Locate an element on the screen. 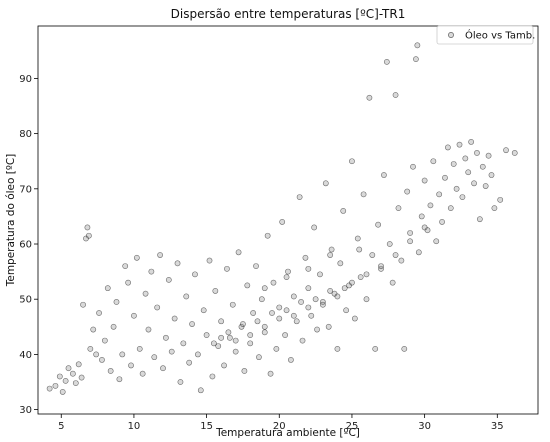 Image resolution: width=550 pixels, height=442 pixels. x-tick-label: 35 is located at coordinates (497, 426).